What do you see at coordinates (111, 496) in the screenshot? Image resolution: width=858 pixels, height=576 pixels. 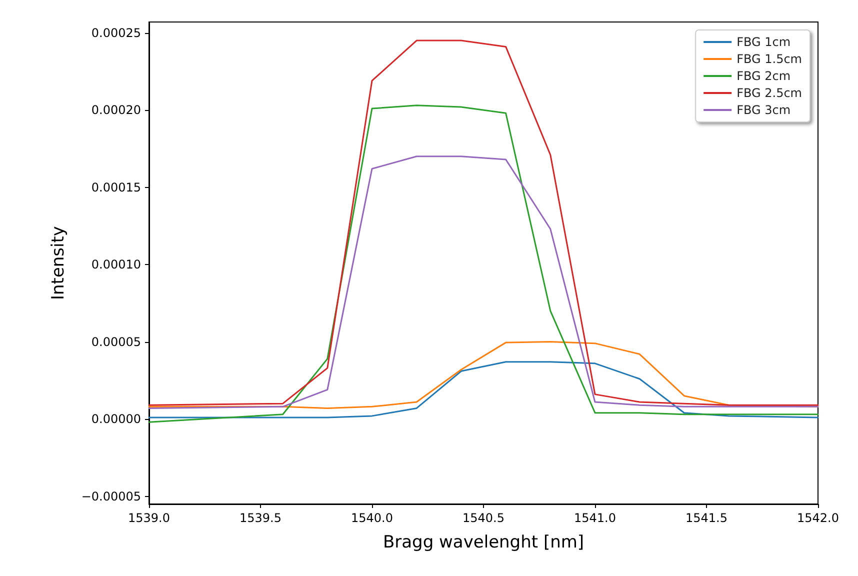 I see `y-tick-label: −0.00005` at bounding box center [111, 496].